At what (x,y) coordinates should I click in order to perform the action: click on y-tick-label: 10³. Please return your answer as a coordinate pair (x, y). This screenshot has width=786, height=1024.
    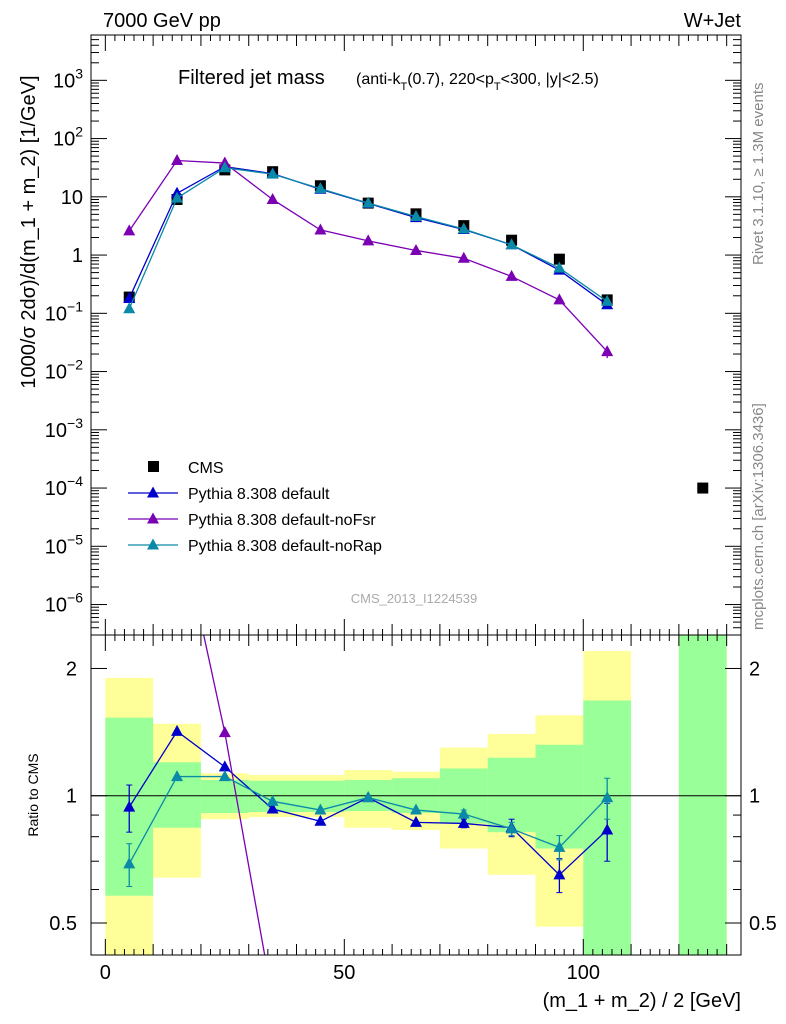
    Looking at the image, I should click on (68, 78).